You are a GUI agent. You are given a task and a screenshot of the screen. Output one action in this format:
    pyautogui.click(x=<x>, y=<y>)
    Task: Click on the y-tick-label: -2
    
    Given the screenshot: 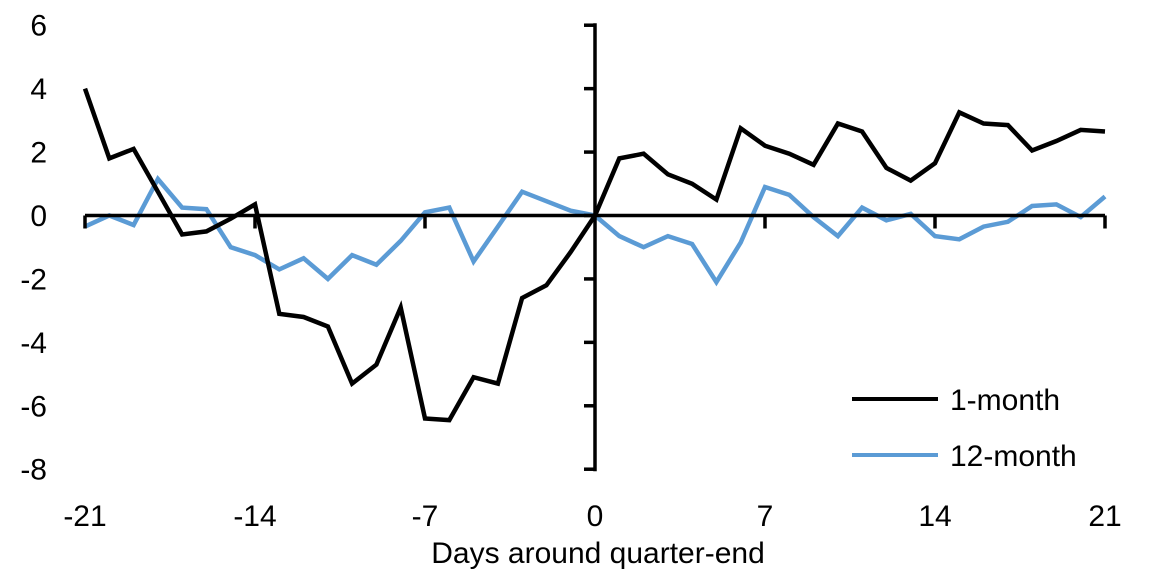 What is the action you would take?
    pyautogui.click(x=33, y=279)
    